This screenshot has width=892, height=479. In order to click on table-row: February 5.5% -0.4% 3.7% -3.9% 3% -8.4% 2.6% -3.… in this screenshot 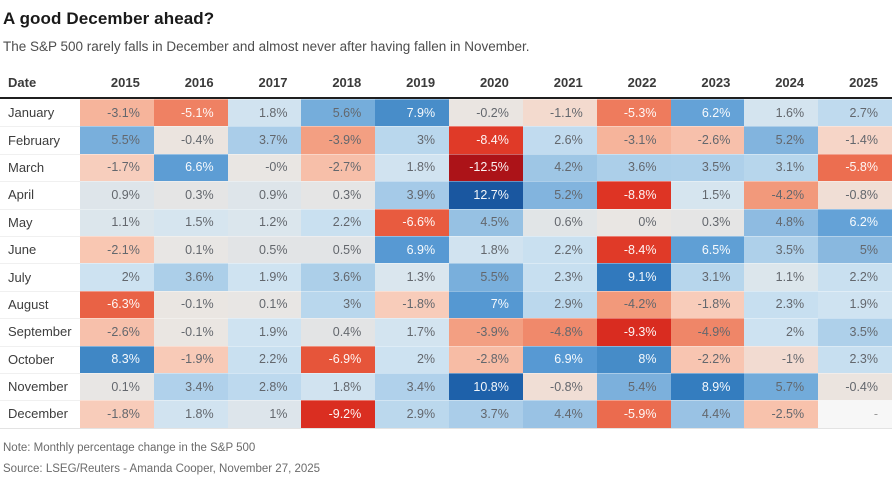, I will do `click(446, 140)`.